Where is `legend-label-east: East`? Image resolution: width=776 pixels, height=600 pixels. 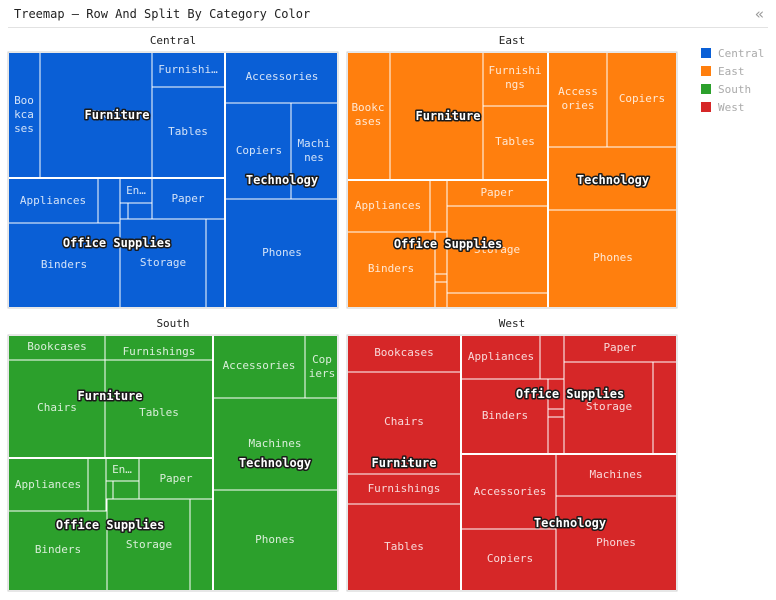 legend-label-east: East is located at coordinates (731, 71).